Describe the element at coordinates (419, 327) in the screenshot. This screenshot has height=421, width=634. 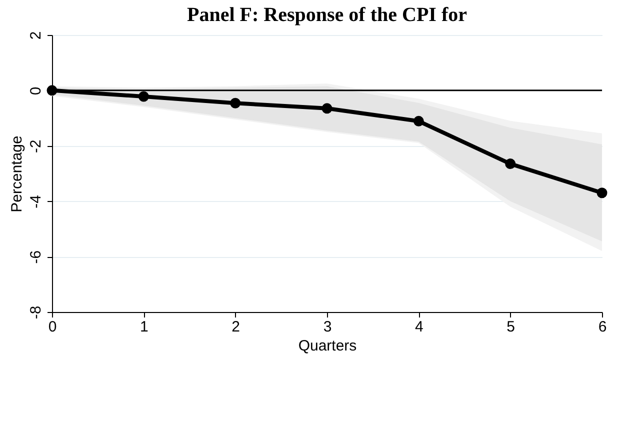
I see `x-tick-label: 4` at that location.